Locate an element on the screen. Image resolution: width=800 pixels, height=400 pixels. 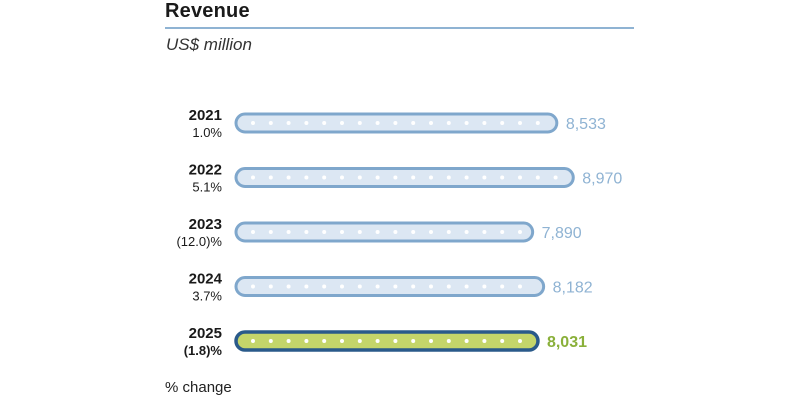
year-label: 2025 is located at coordinates (205, 333).